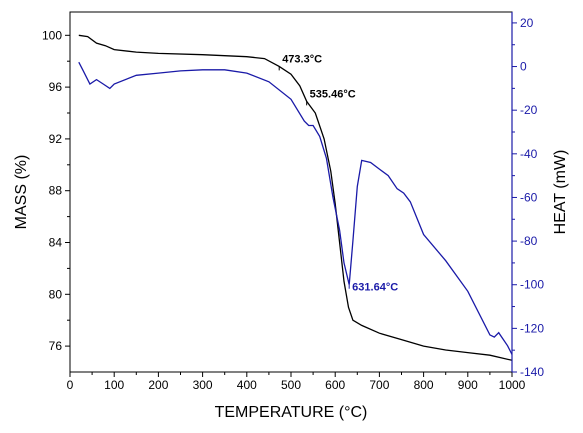  I want to click on y-left-tick-label: 80, so click(56, 294).